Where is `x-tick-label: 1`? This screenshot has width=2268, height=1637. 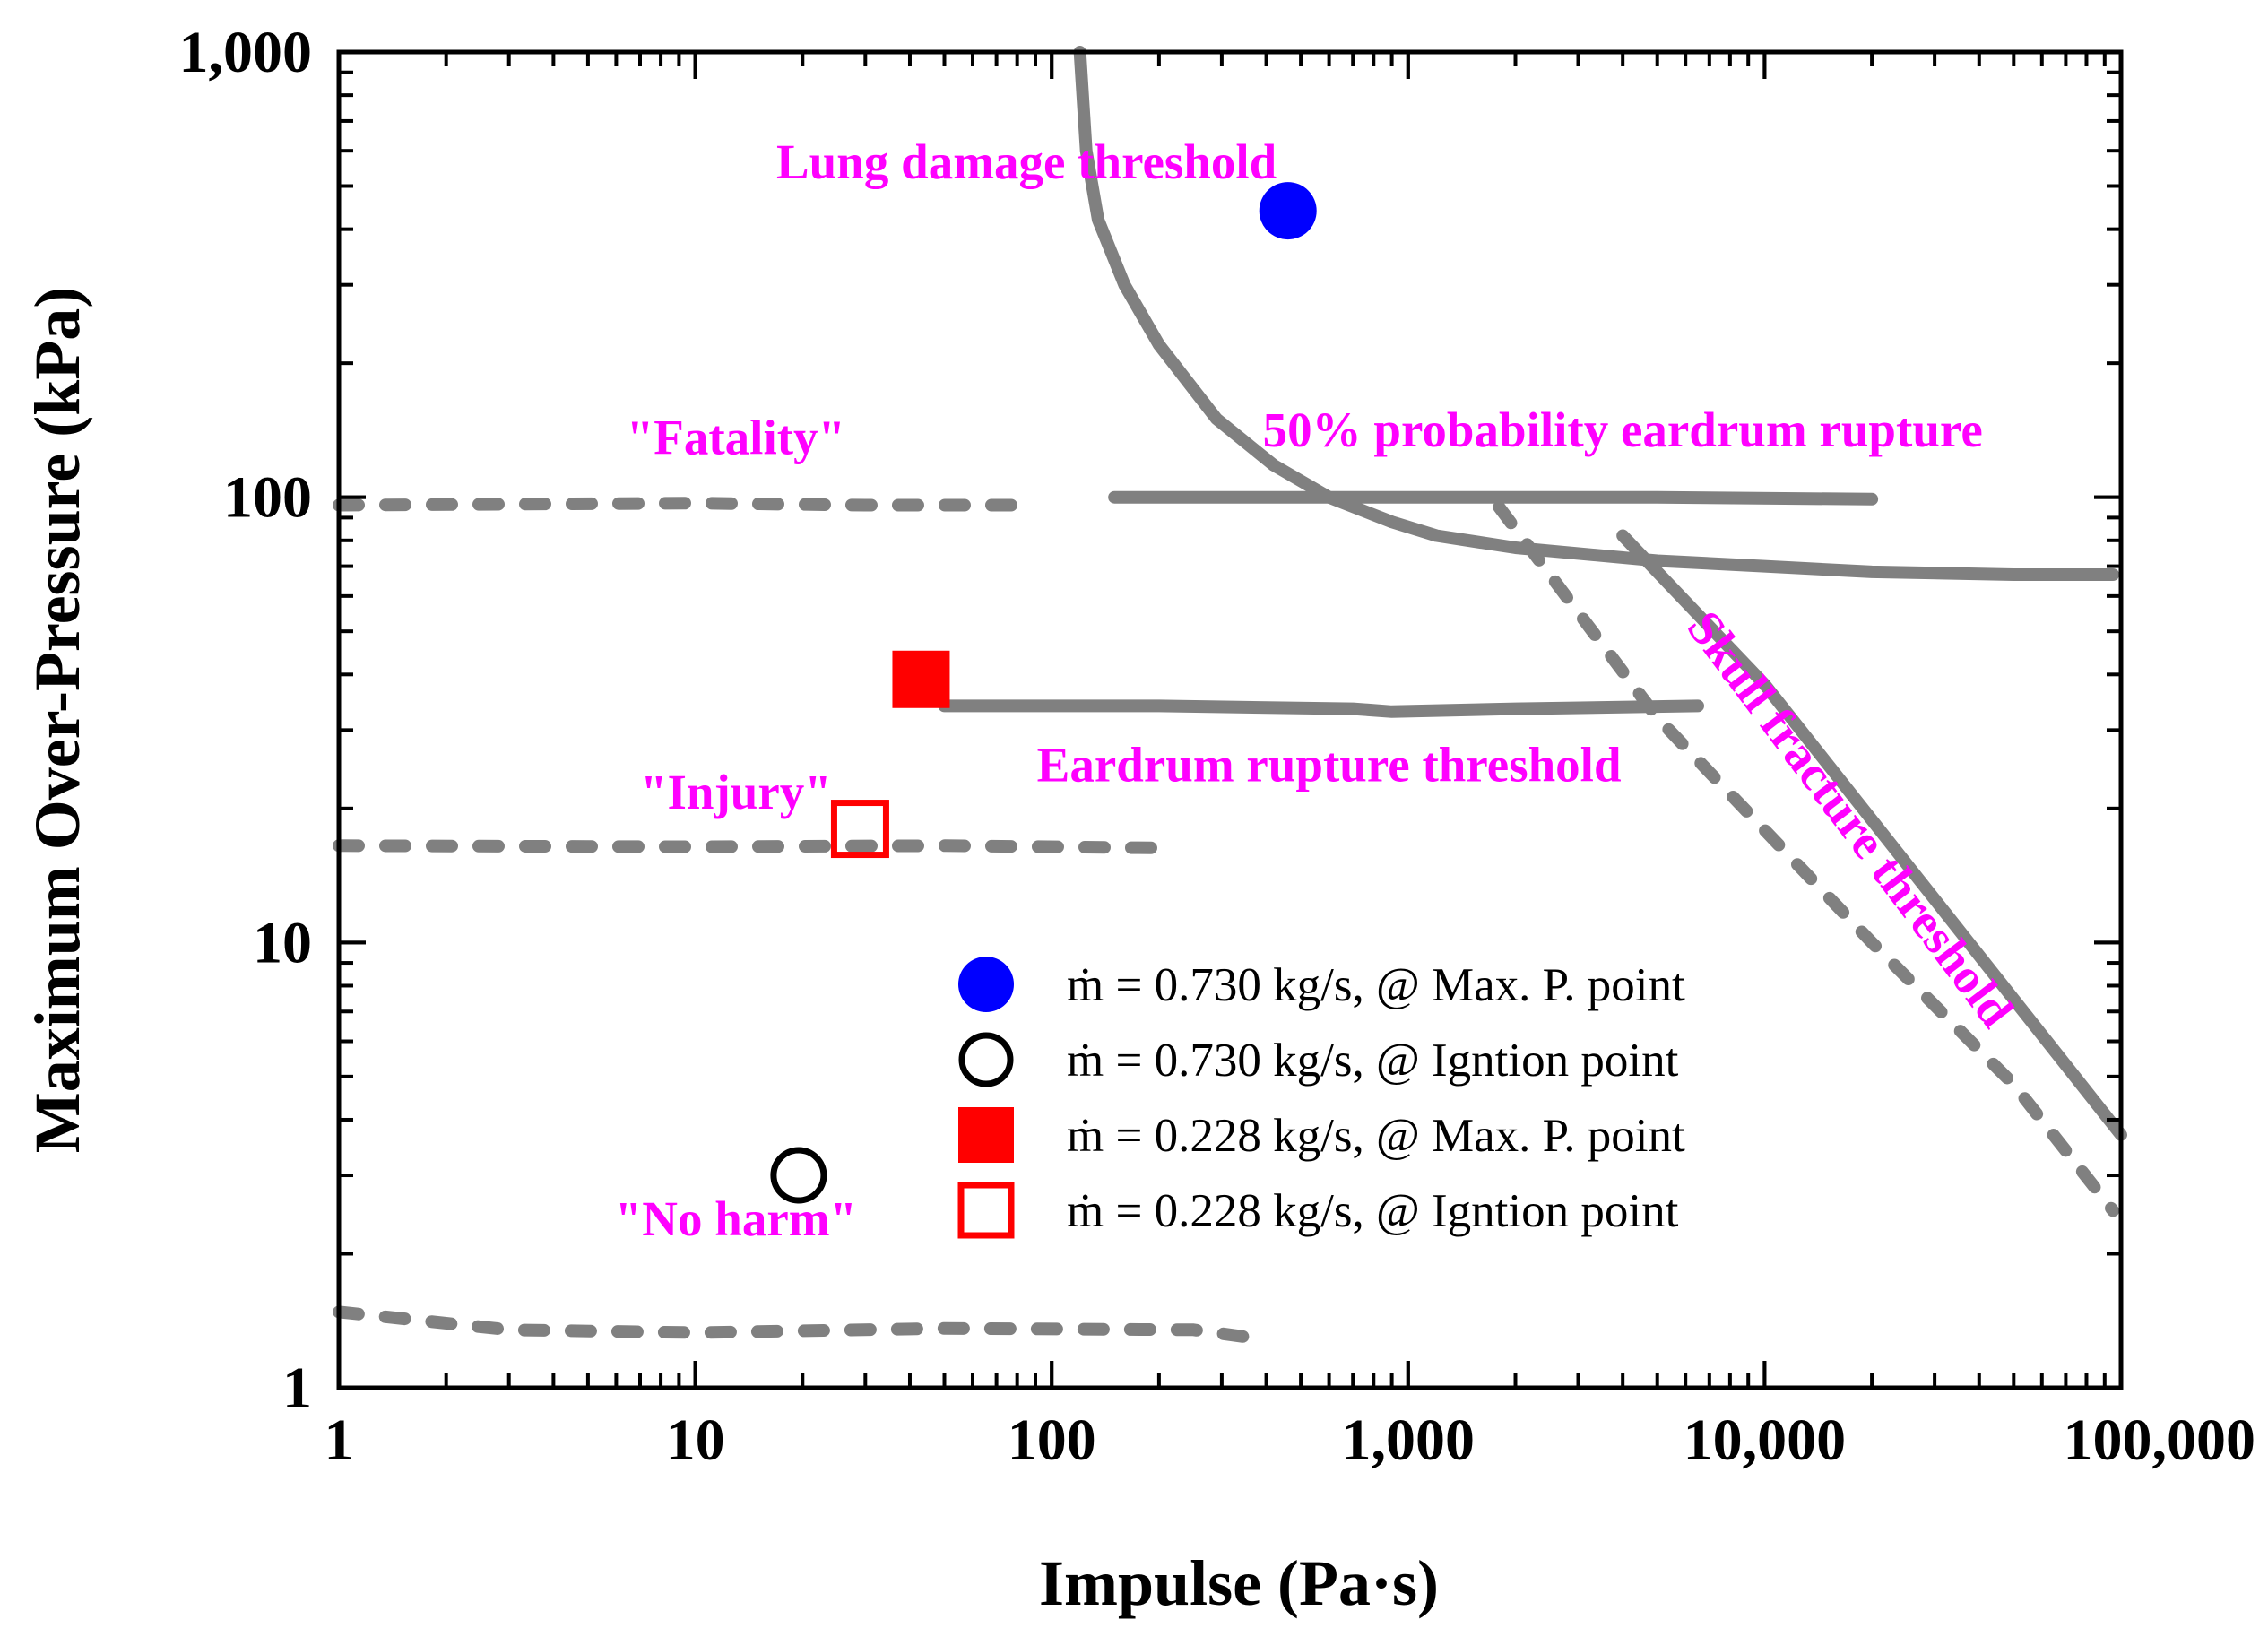
x-tick-label: 1 is located at coordinates (339, 1440).